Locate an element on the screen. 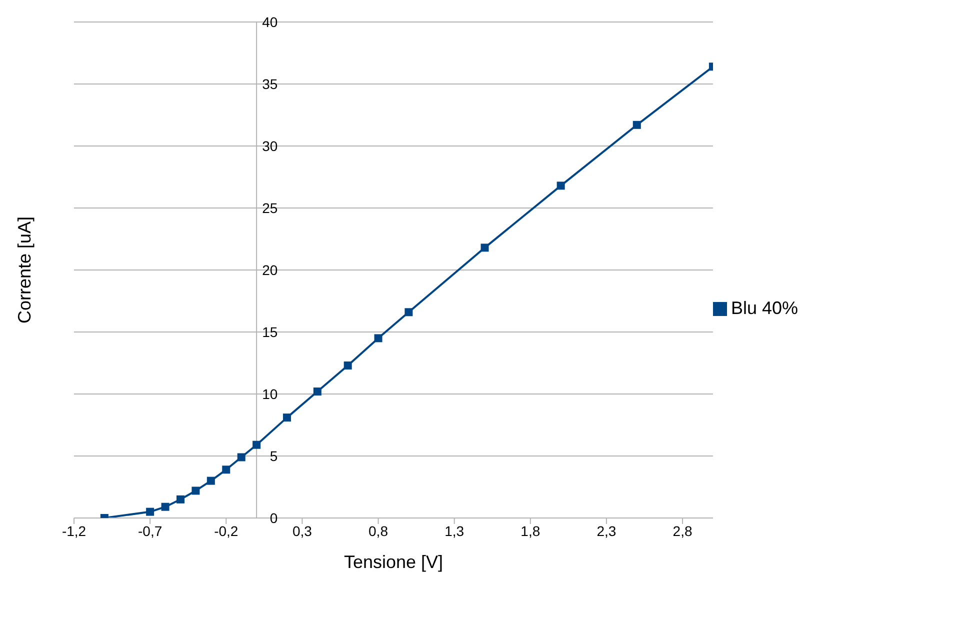 The image size is (967, 619). y-tick-label: 10 is located at coordinates (270, 394).